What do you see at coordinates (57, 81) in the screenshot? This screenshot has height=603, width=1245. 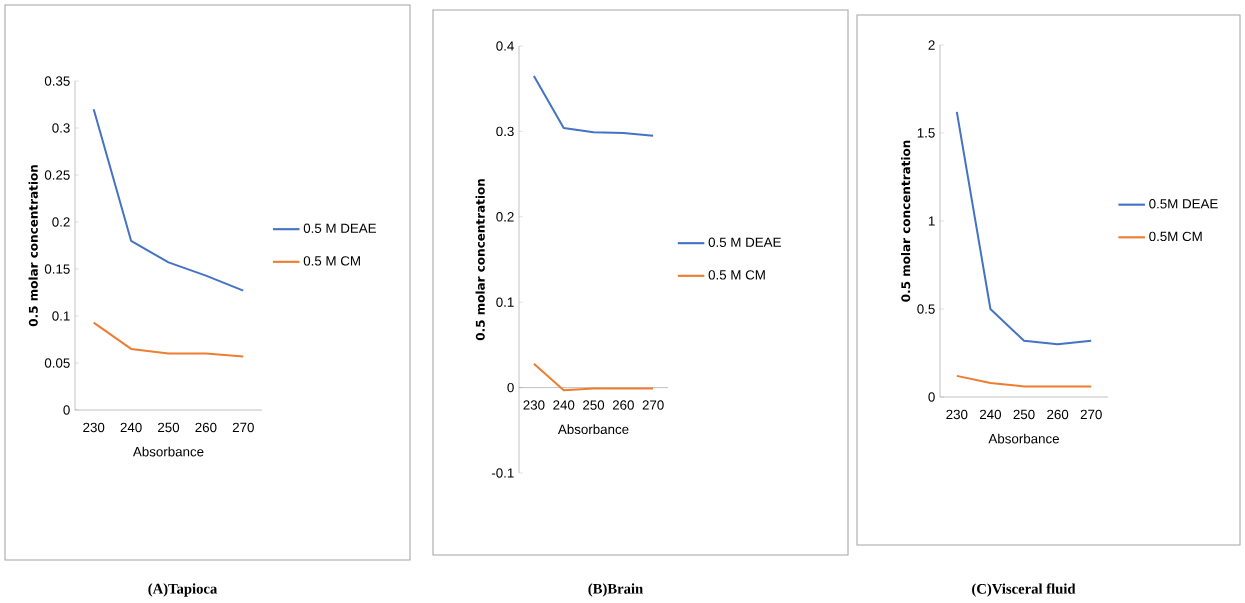 I see `y-tick-label: 0.35` at bounding box center [57, 81].